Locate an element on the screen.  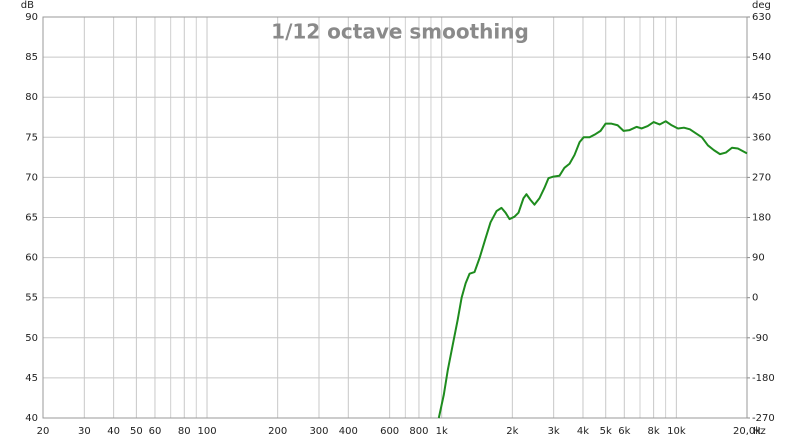
y2-tick-label: 180 is located at coordinates (761, 218).